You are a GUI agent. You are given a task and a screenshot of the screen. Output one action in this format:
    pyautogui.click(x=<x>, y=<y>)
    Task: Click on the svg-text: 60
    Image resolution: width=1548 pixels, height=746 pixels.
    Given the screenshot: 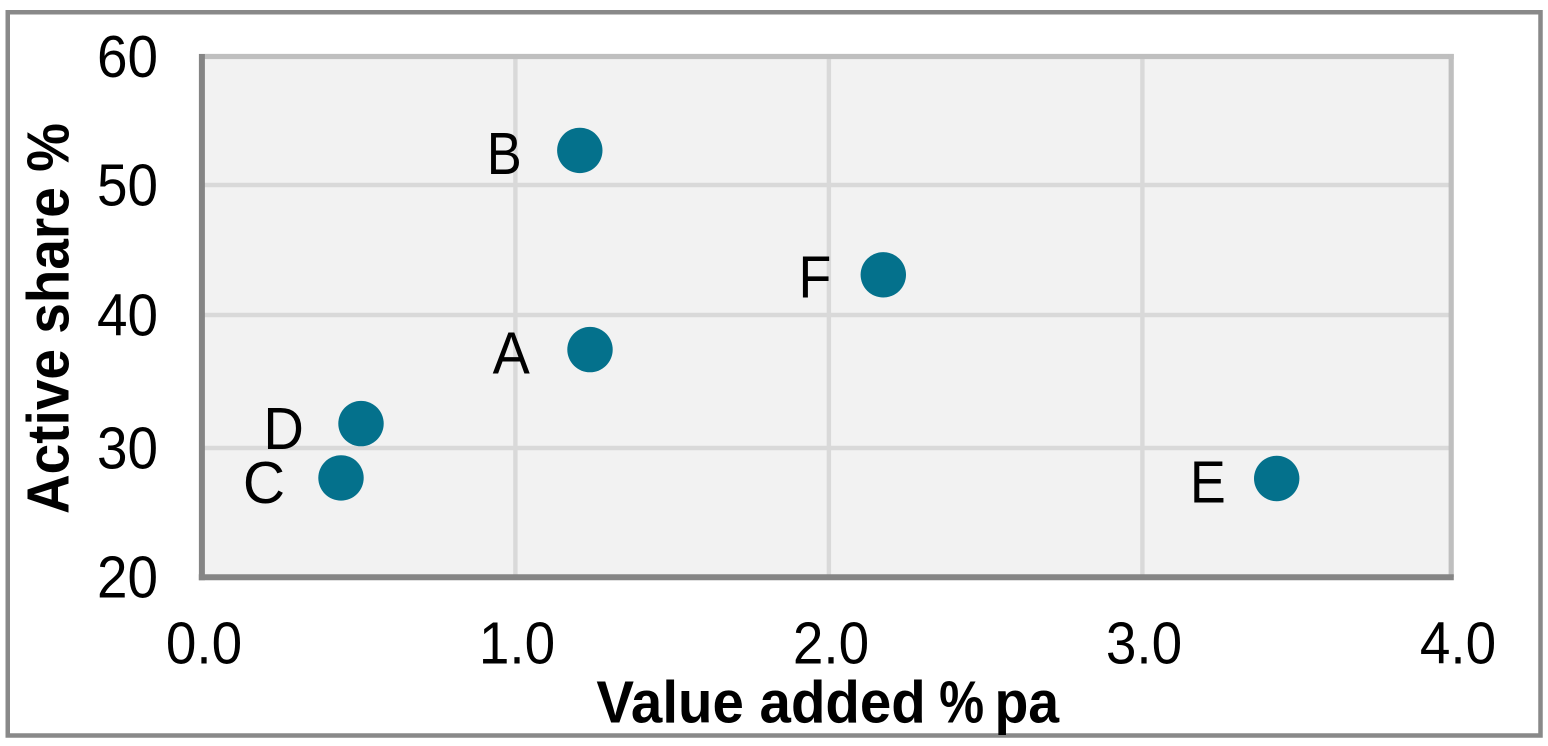 What is the action you would take?
    pyautogui.click(x=127, y=57)
    